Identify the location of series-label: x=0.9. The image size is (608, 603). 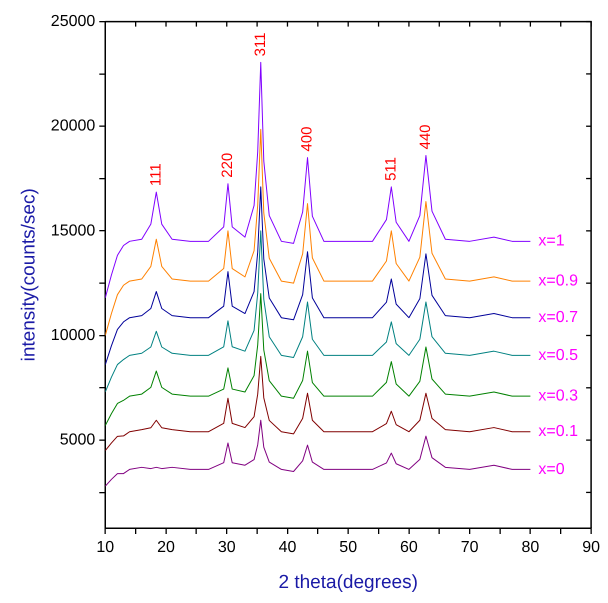
(558, 281).